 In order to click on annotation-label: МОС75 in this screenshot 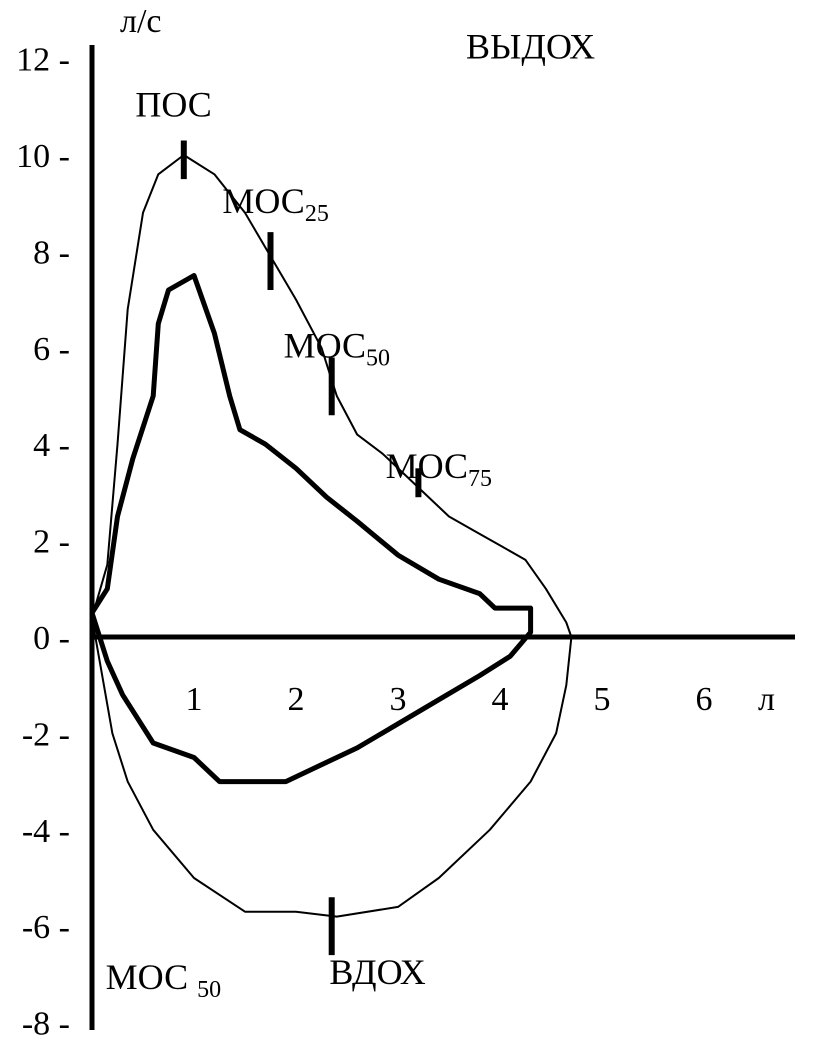, I will do `click(439, 469)`.